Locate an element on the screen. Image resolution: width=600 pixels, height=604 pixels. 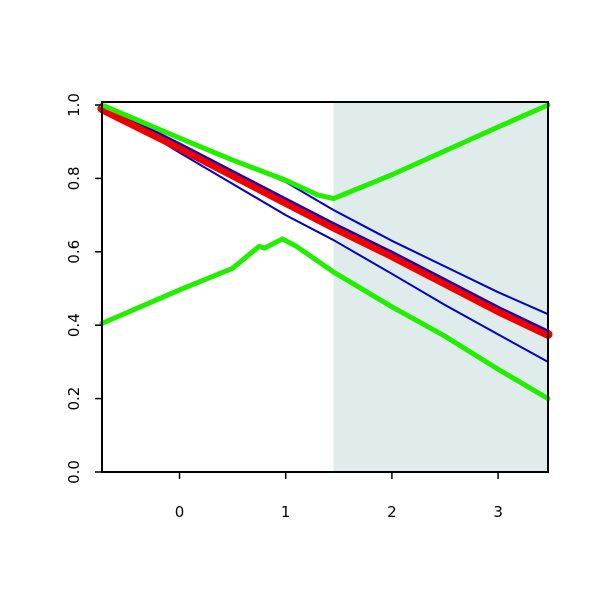
series-line is located at coordinates (325, 152).